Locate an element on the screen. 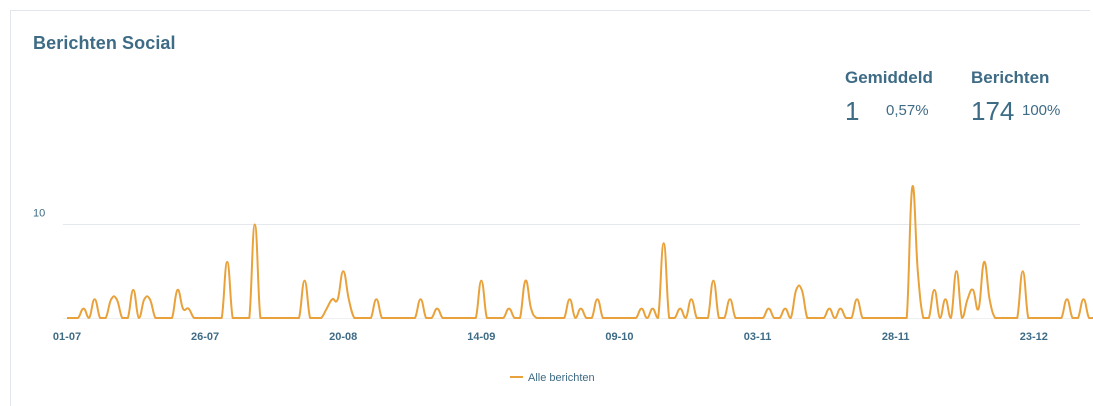 The width and height of the screenshot is (1093, 406). count-value: 174 is located at coordinates (993, 111).